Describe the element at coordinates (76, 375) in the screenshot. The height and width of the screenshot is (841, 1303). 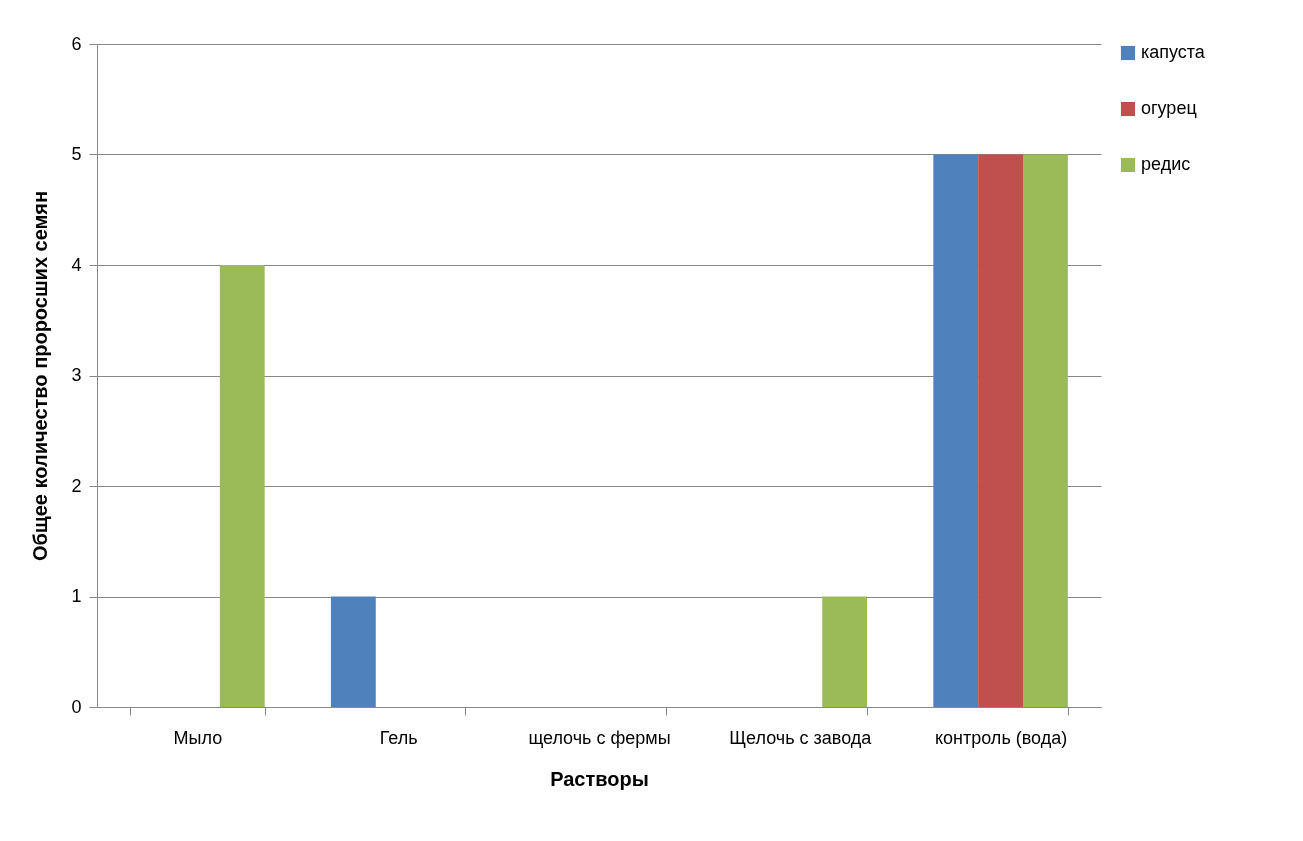
I see `y-tick-label: 3` at that location.